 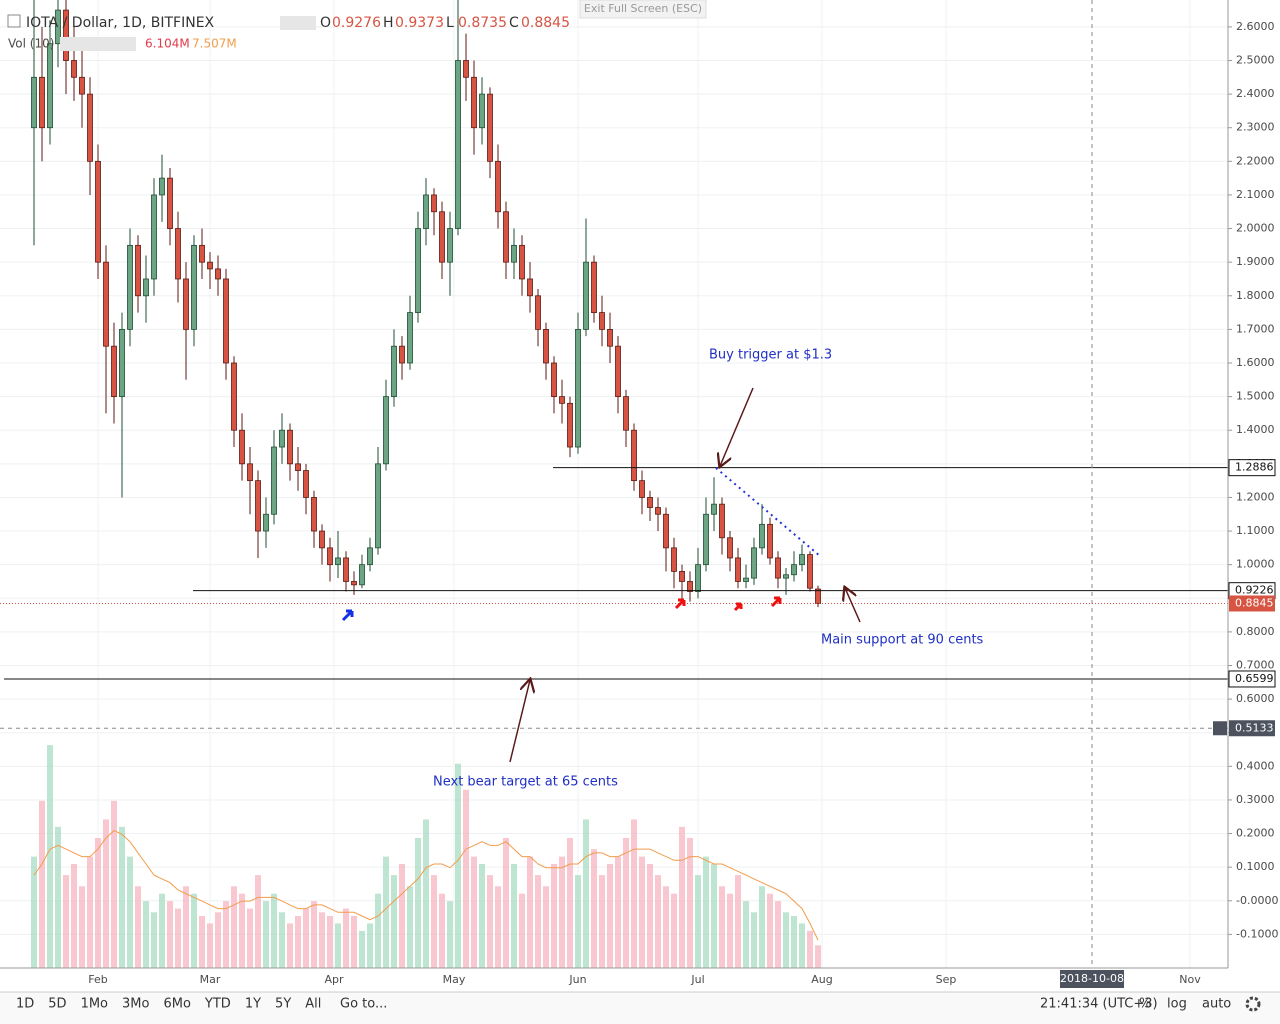 I want to click on range-button: 1Y, so click(x=253, y=1004).